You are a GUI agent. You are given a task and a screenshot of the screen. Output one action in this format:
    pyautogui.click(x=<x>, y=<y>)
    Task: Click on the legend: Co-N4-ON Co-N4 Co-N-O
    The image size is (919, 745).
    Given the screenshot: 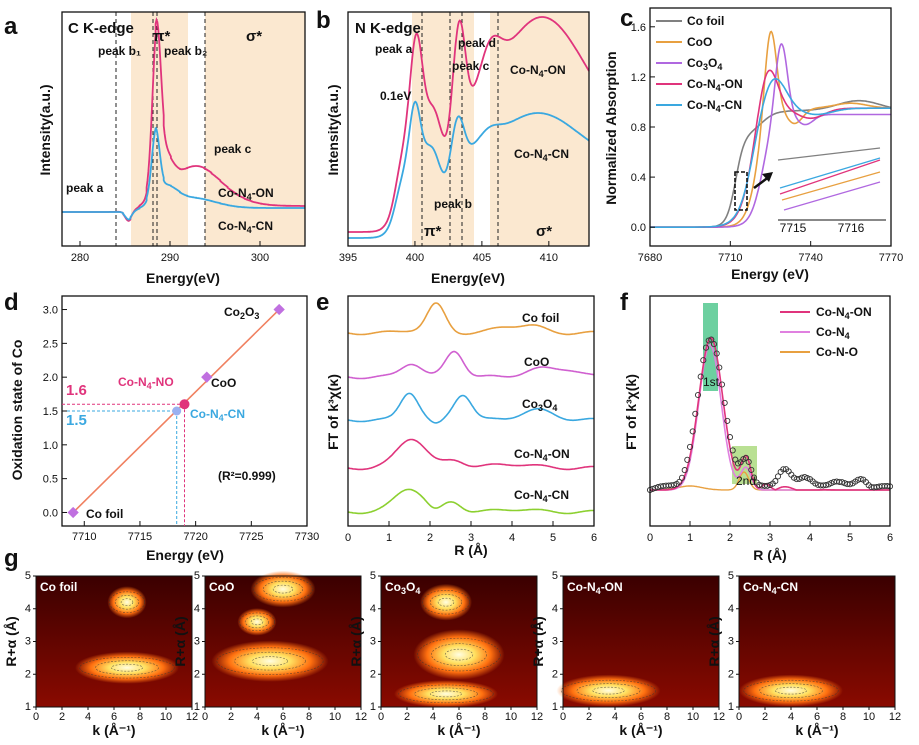 What is the action you would take?
    pyautogui.click(x=826, y=332)
    